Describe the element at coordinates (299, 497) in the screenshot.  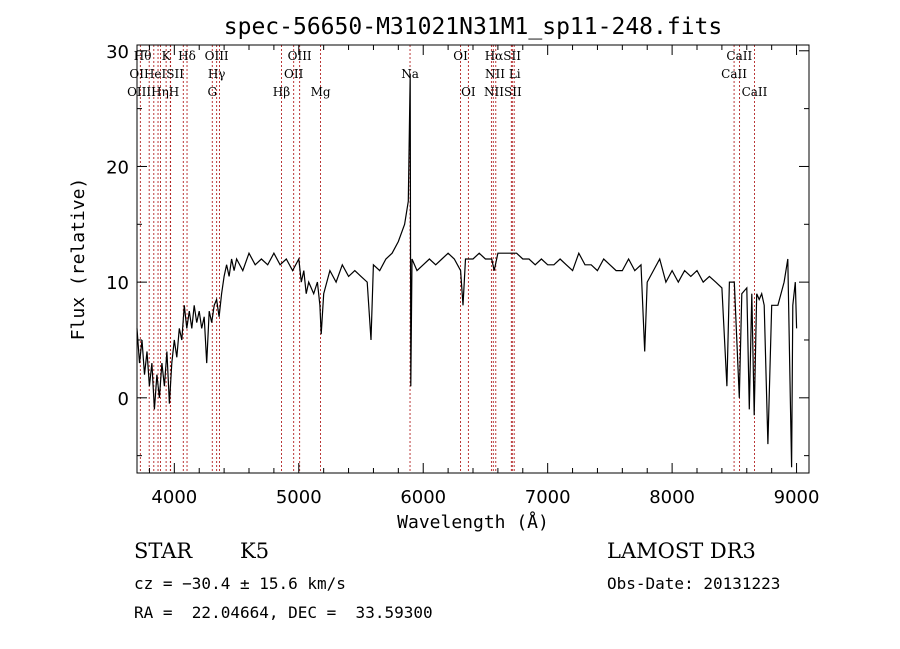
I see `x-tick-label-1: 5000` at that location.